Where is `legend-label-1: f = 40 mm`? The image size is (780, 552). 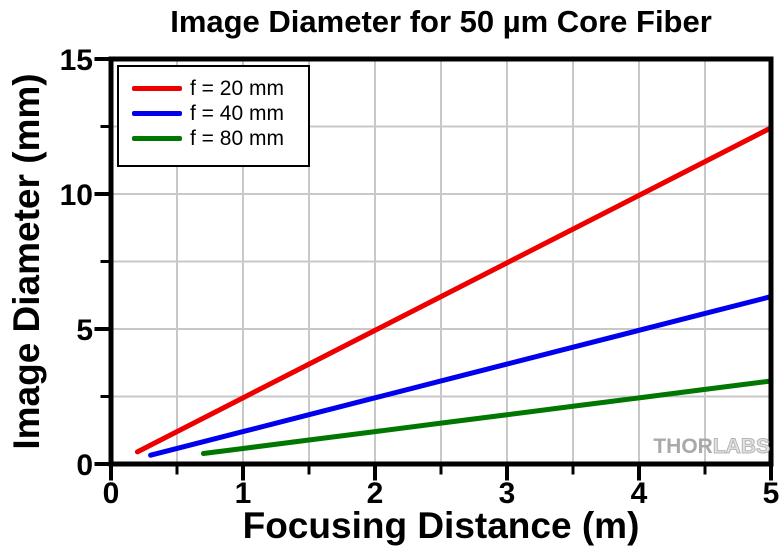 legend-label-1: f = 40 mm is located at coordinates (237, 113).